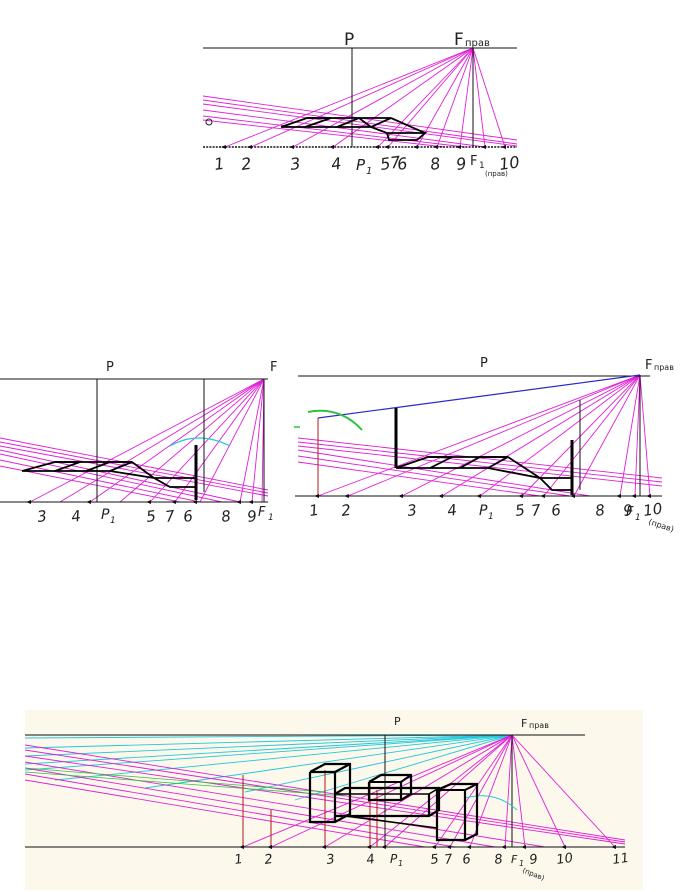  I want to click on f-subscript: прав, so click(477, 43).